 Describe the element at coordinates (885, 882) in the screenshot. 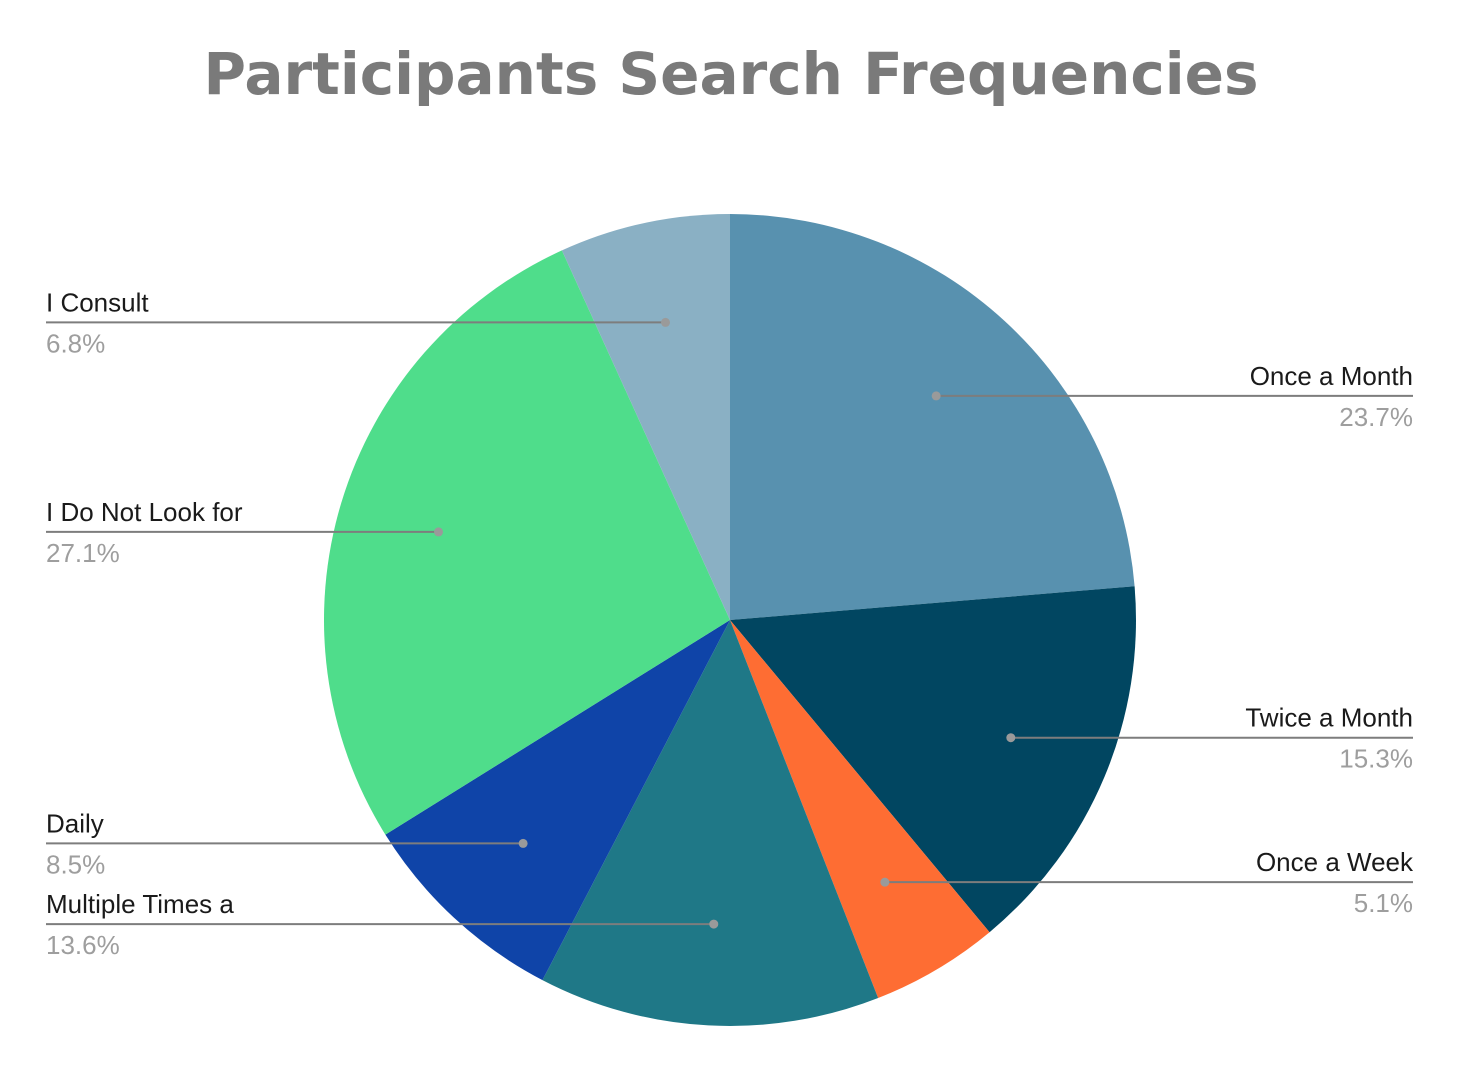

I see `leader-dot-once-a-week` at that location.